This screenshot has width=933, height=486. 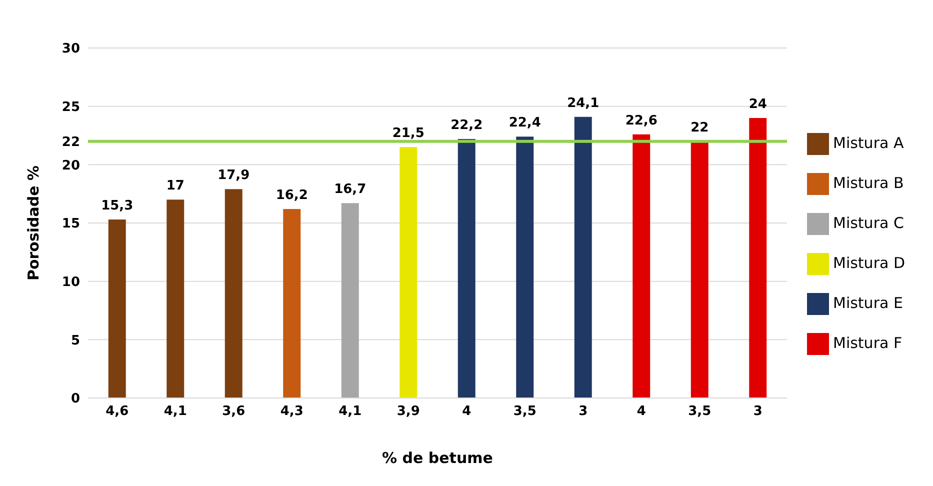 What do you see at coordinates (234, 412) in the screenshot?
I see `x-tick-label: 3,6` at bounding box center [234, 412].